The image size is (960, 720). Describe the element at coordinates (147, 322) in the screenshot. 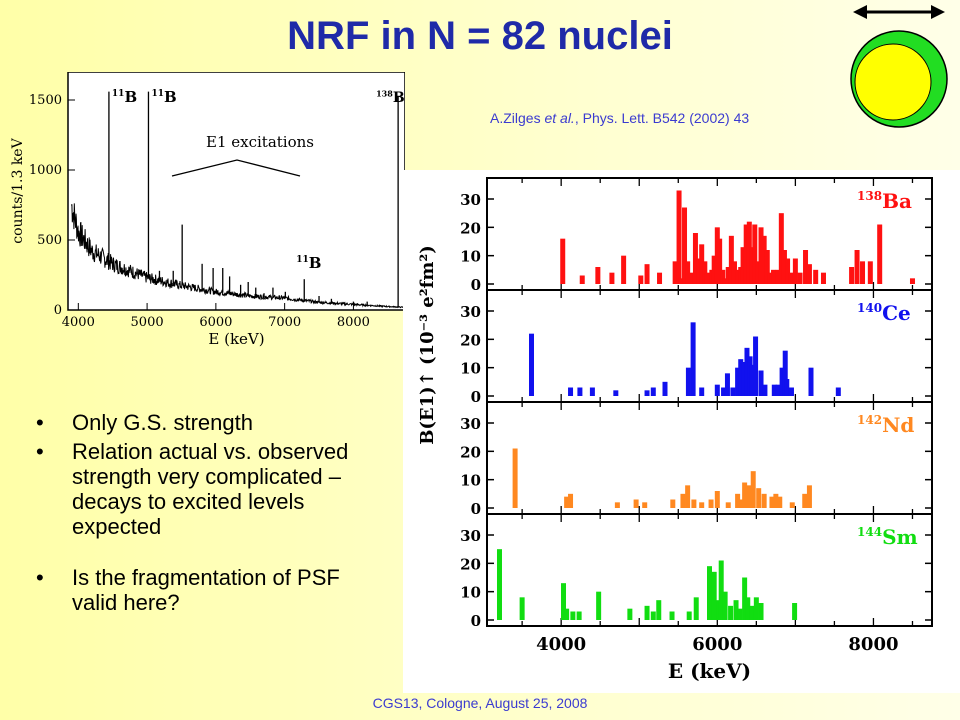

I see `x-tick-label: 5000` at that location.